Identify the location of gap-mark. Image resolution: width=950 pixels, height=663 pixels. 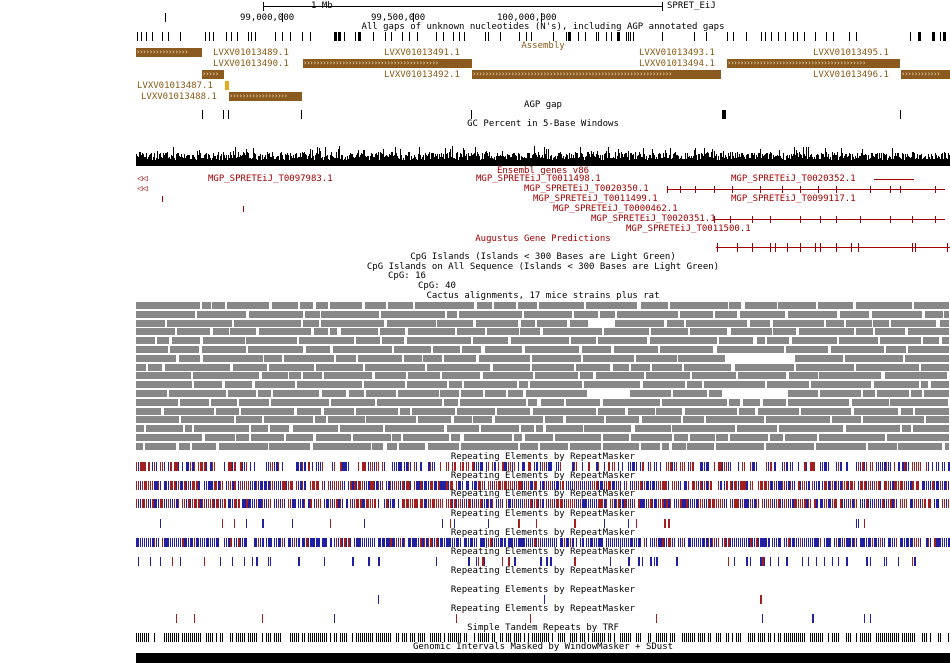
(566, 36).